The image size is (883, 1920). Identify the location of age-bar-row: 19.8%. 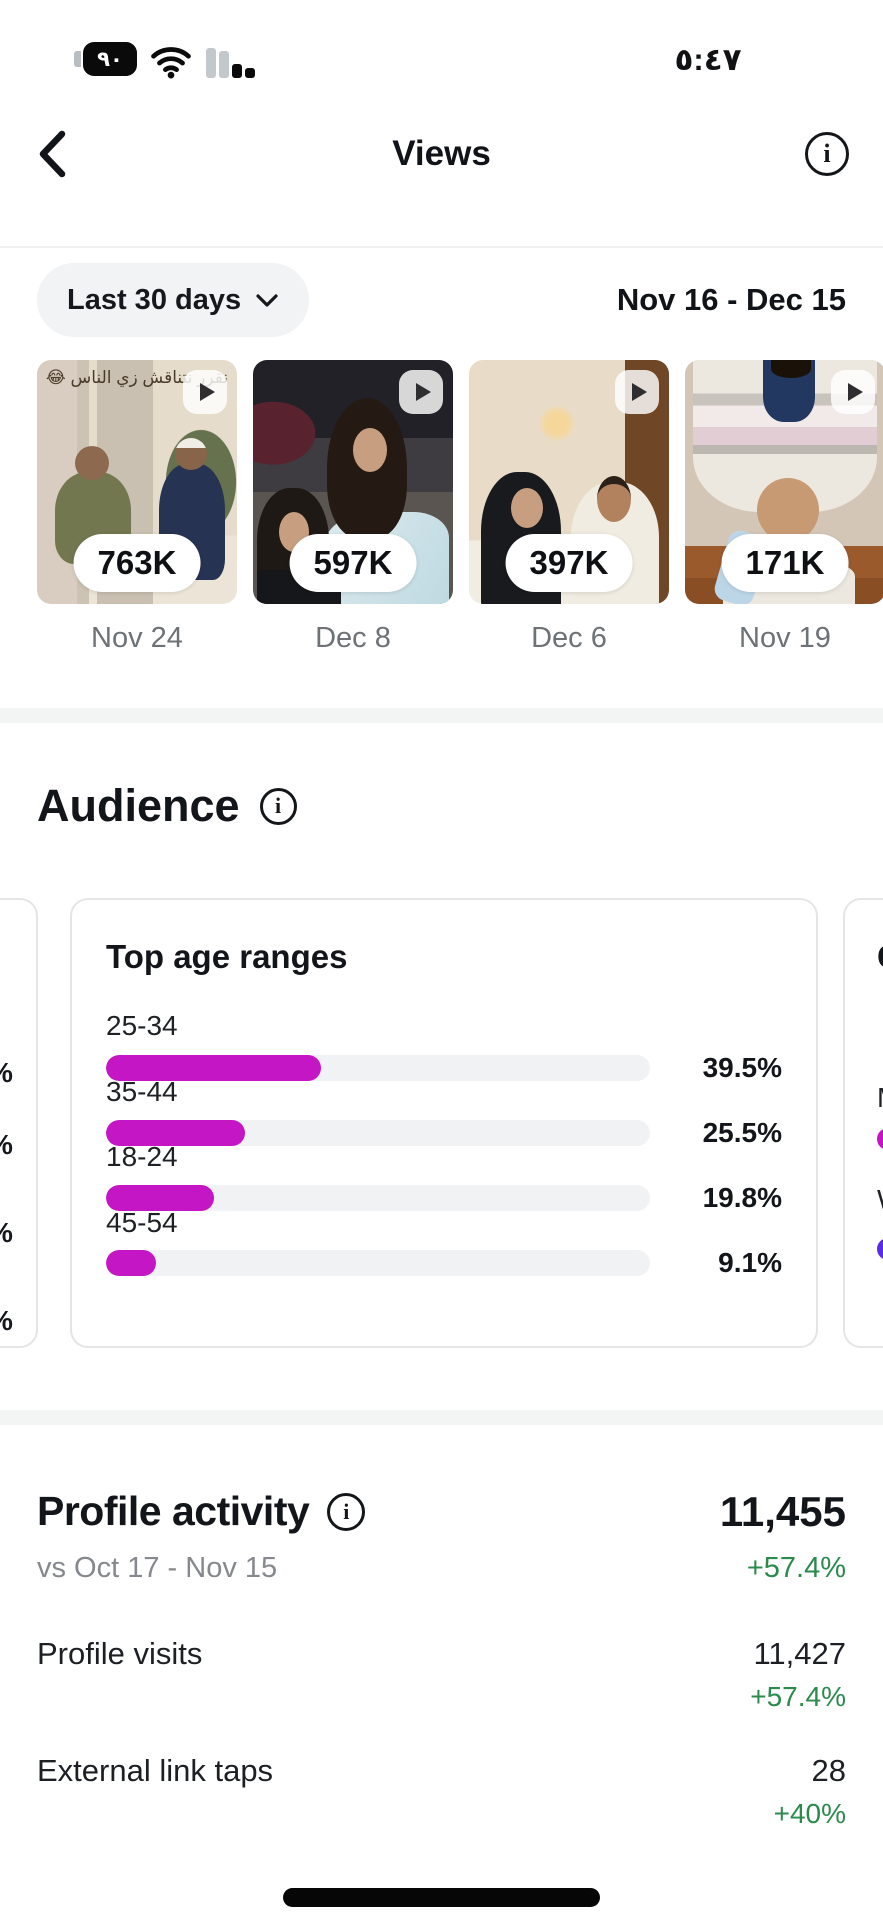
(444, 1198).